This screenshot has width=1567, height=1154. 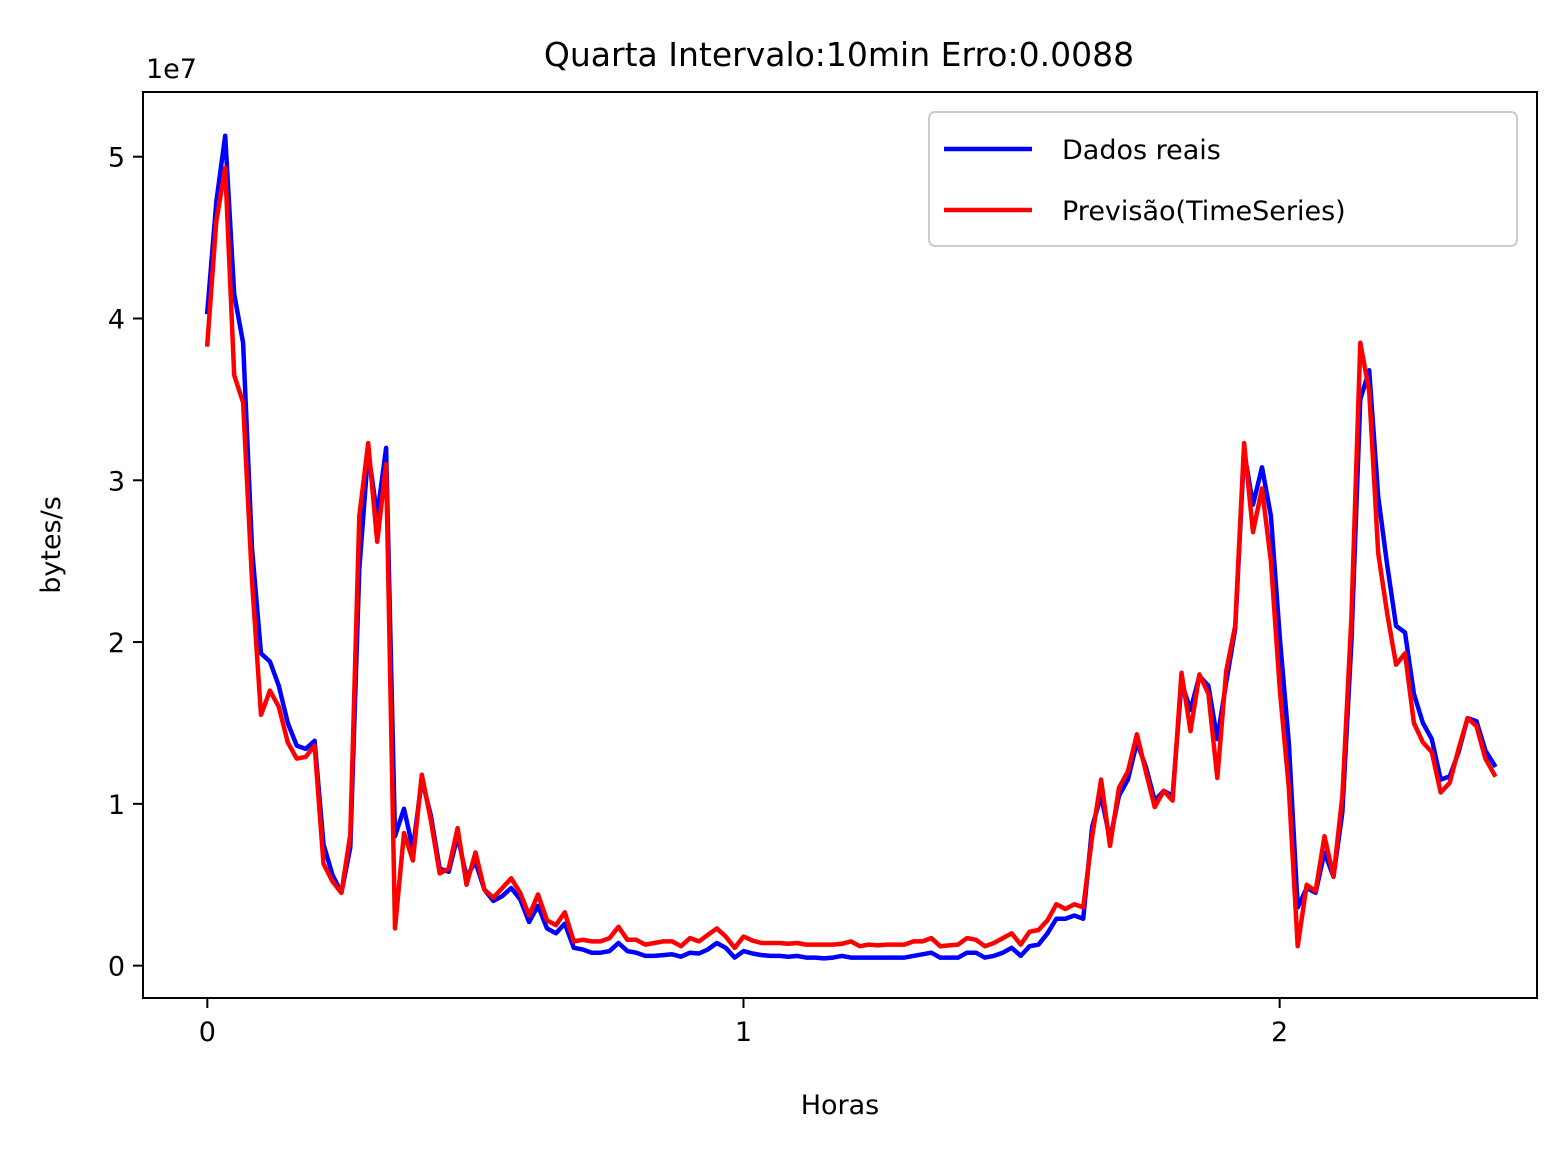 I want to click on y-tick-label: 2, so click(x=116, y=643).